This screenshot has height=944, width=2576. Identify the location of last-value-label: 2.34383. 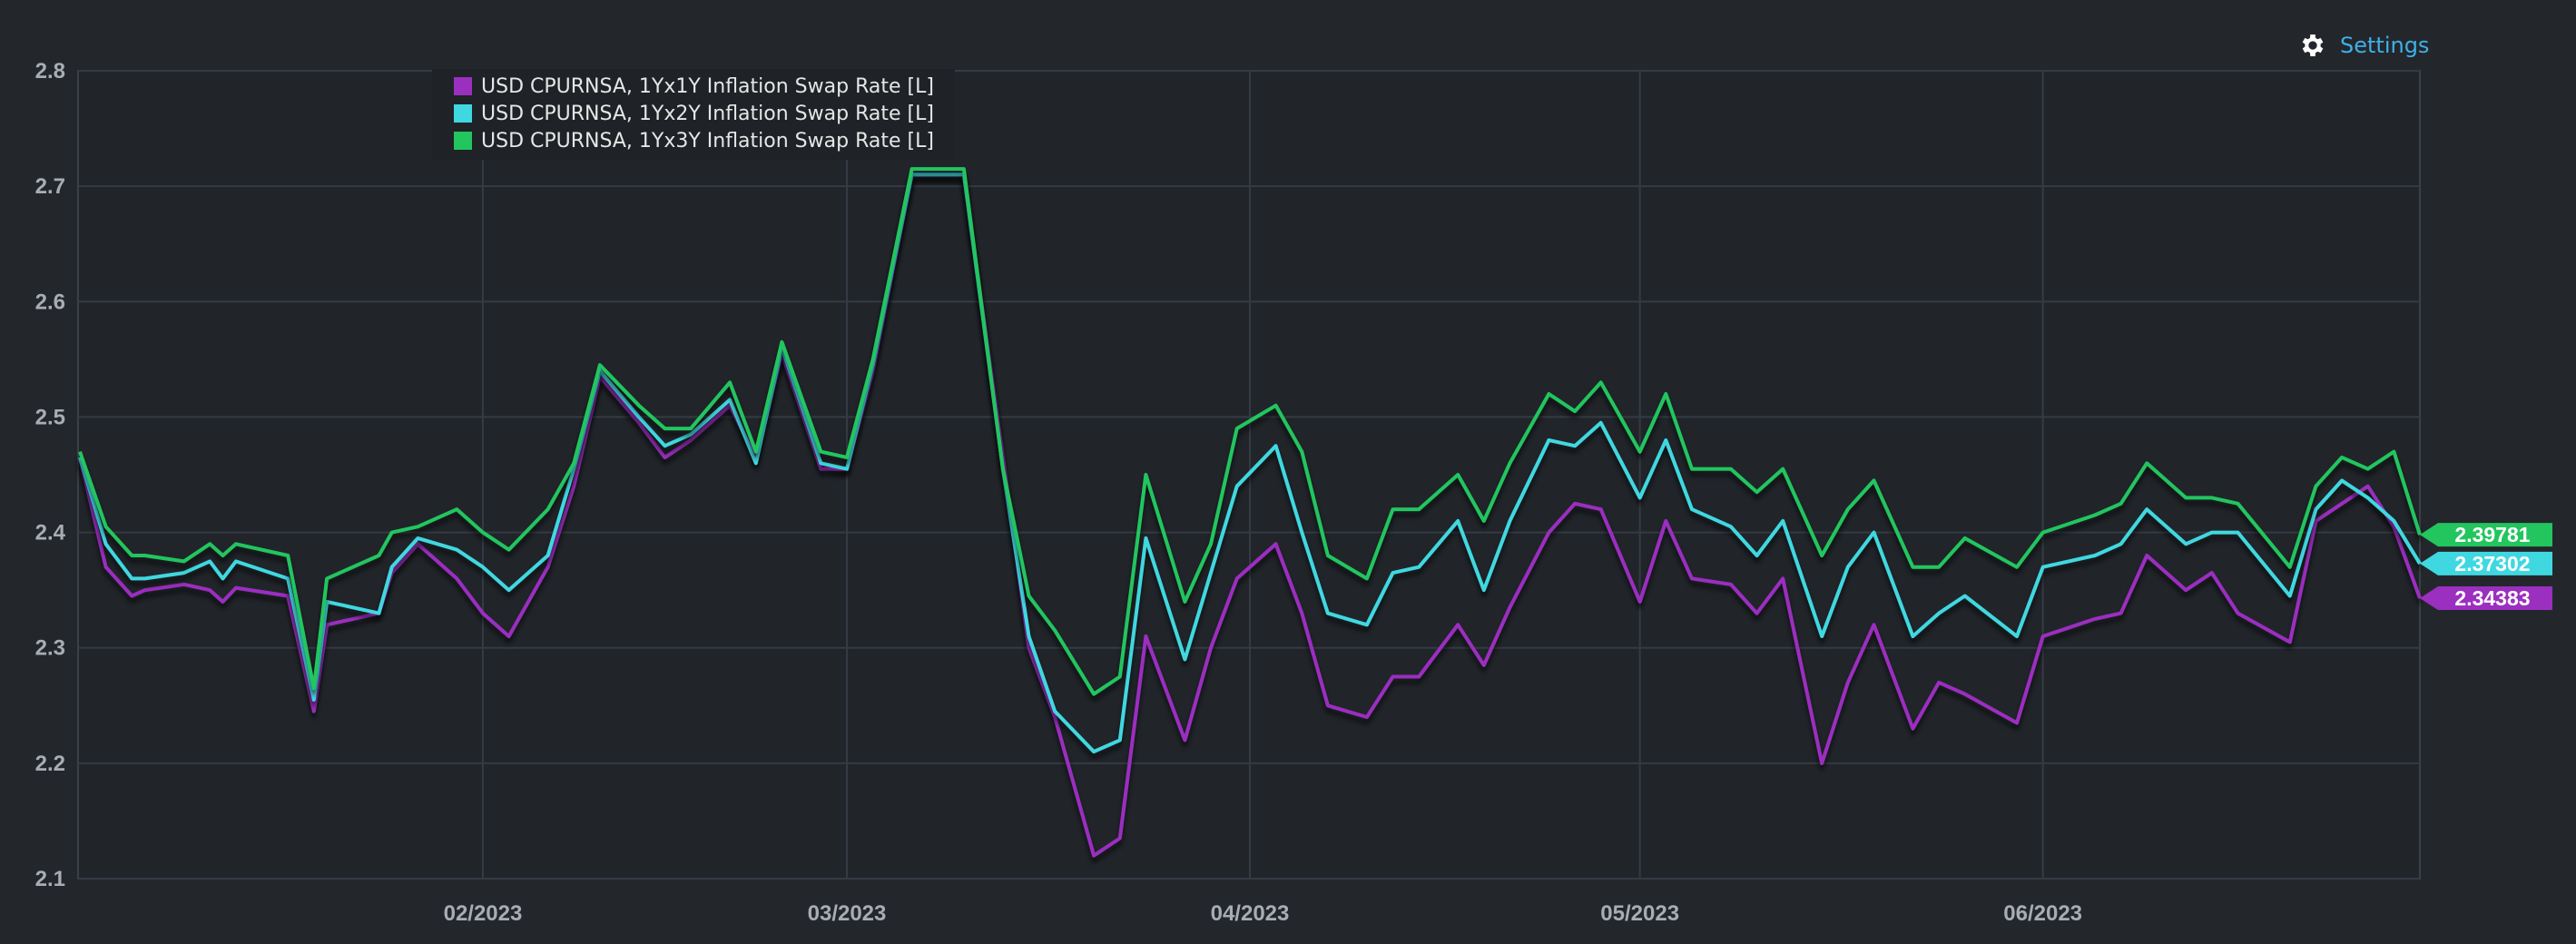
(2492, 598).